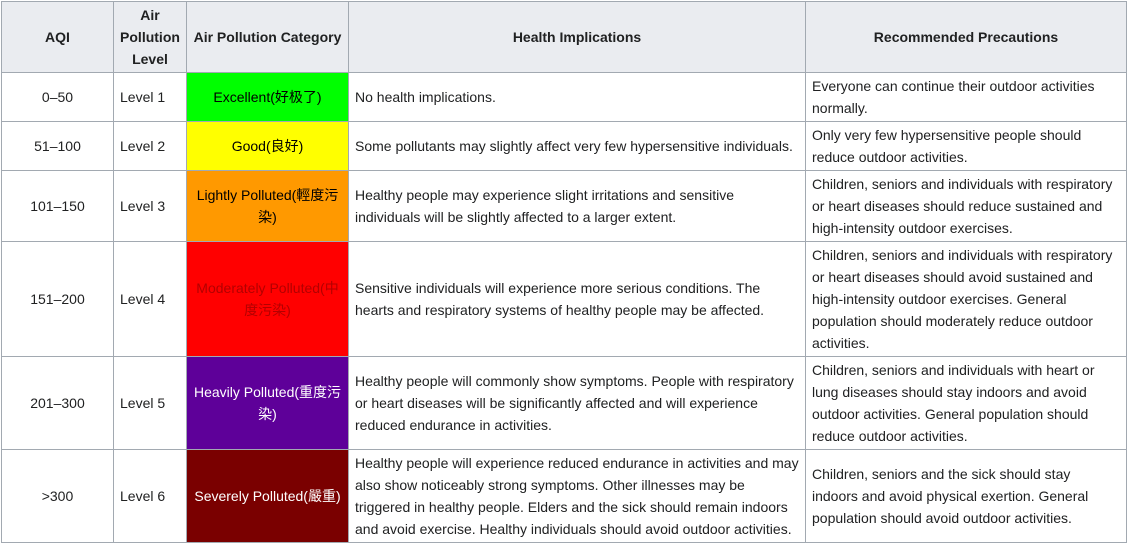 The image size is (1127, 546). I want to click on aqi-range: 101–150, so click(57, 206).